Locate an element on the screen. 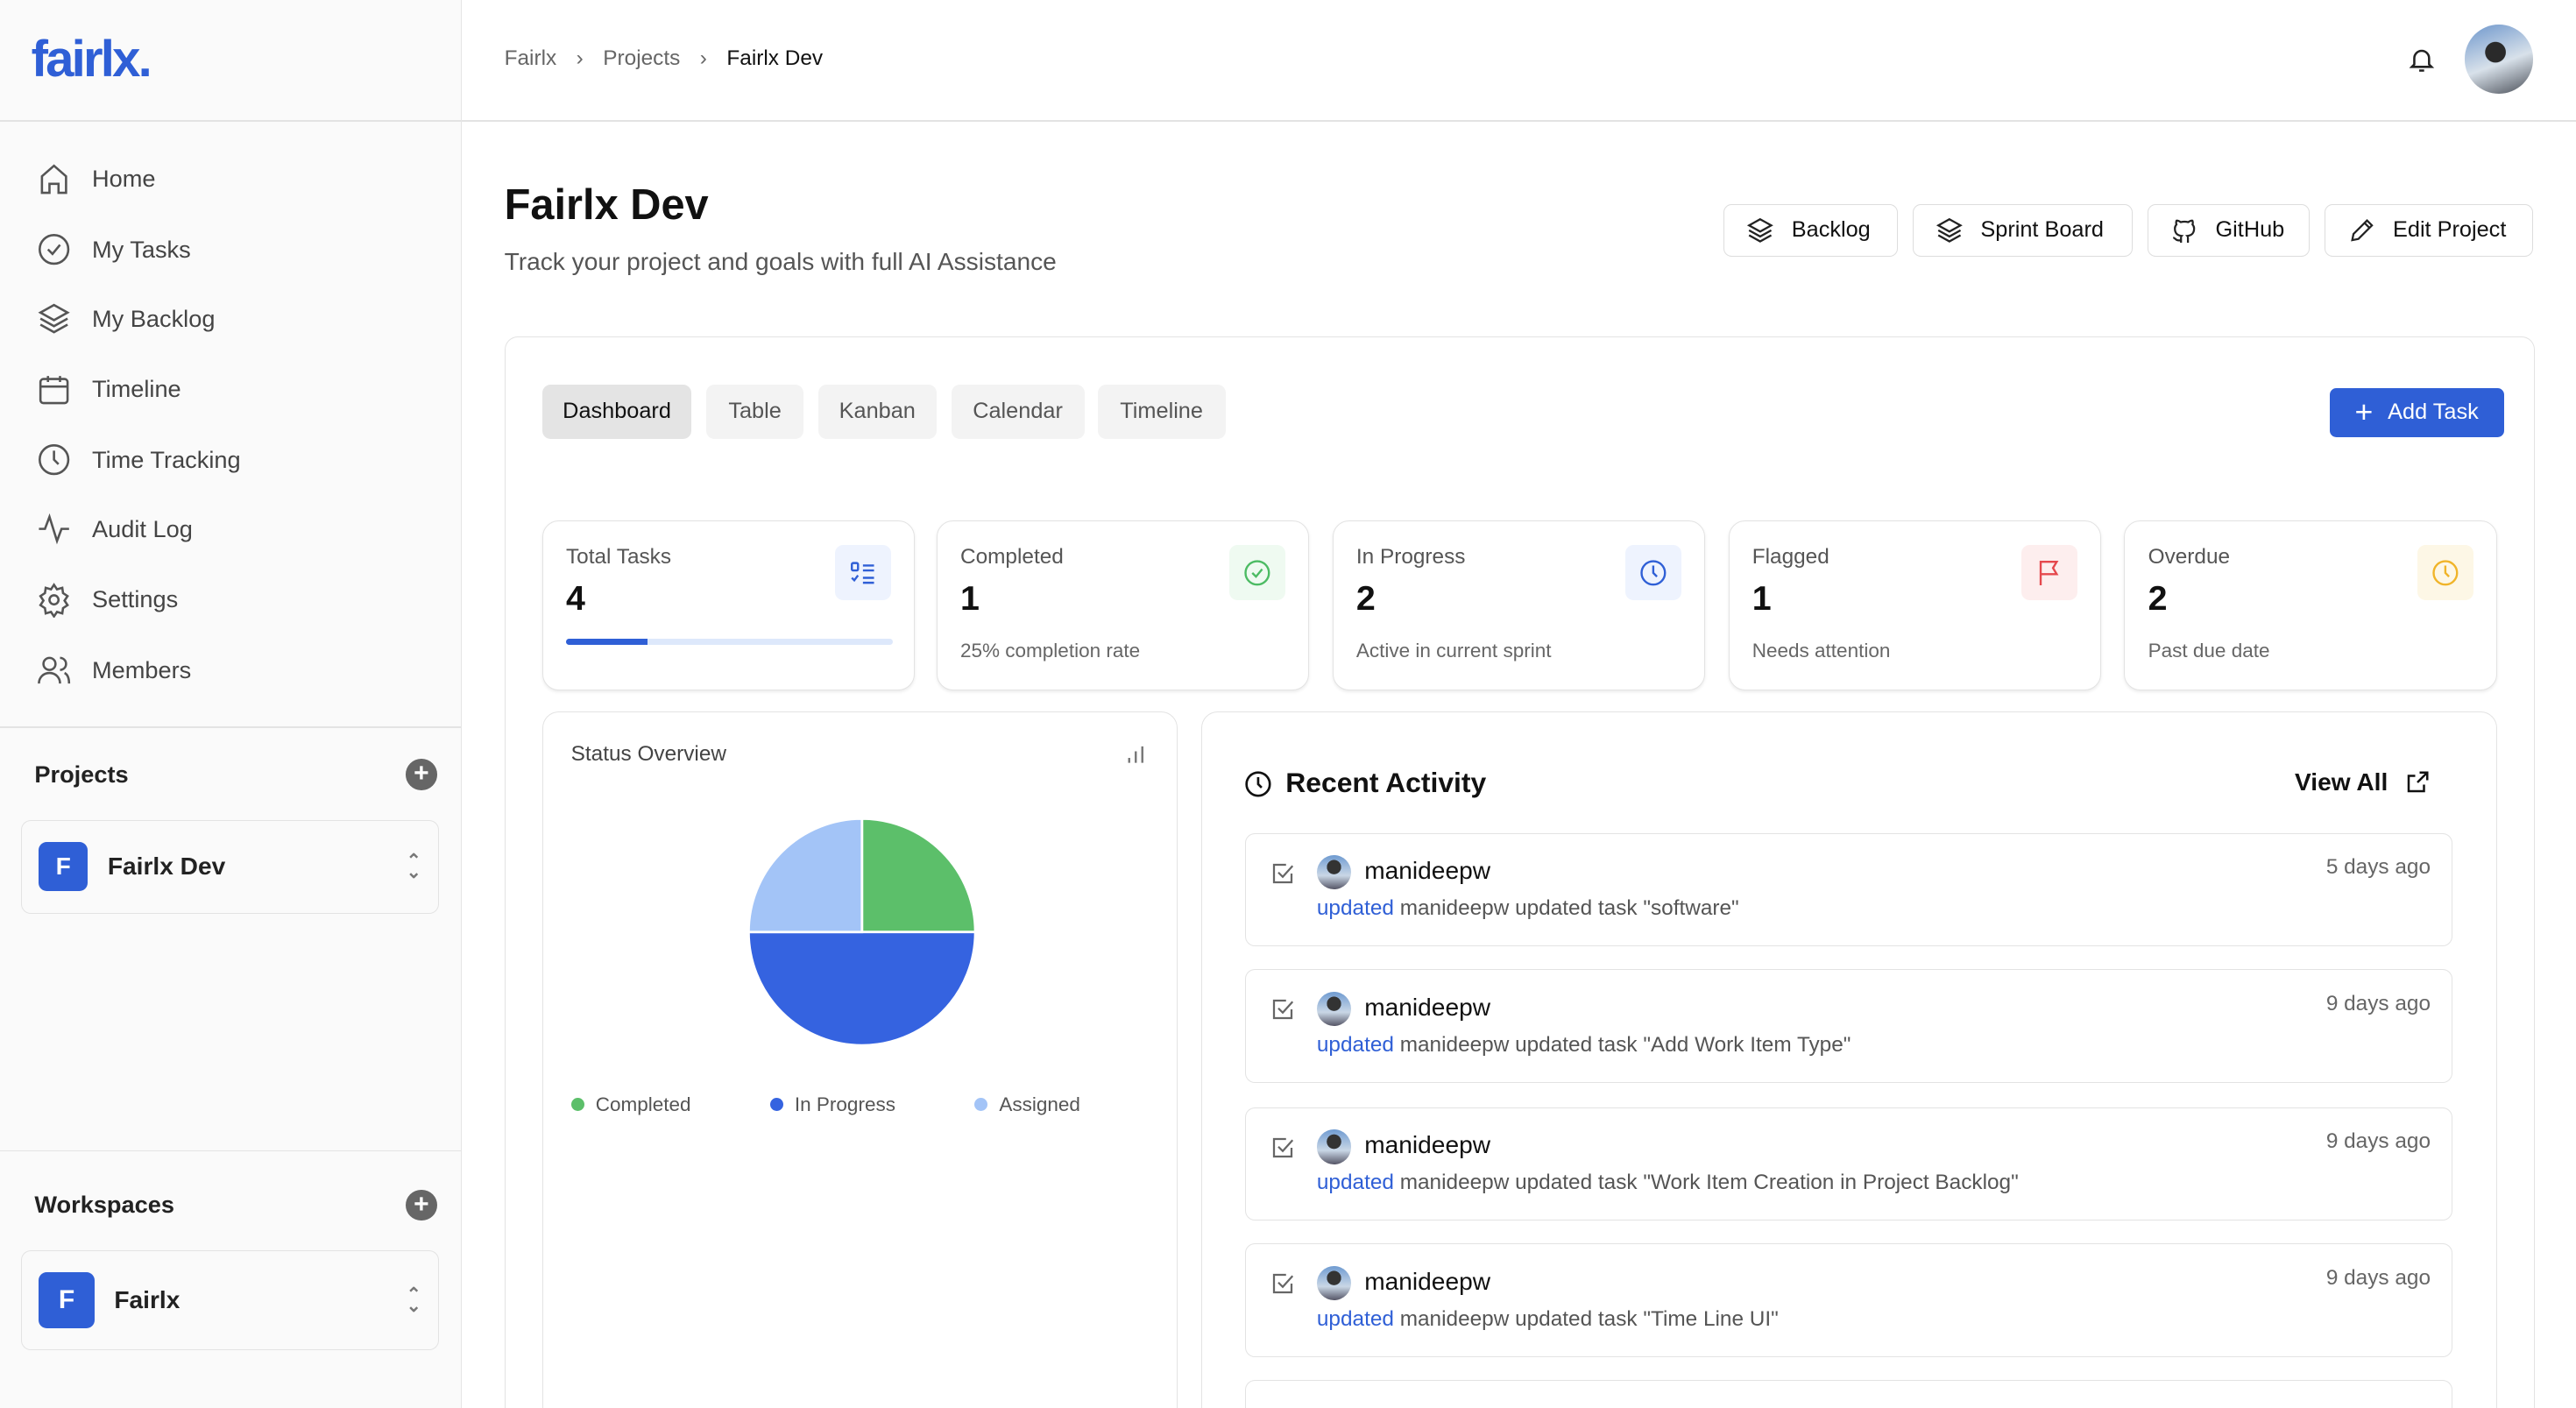 The image size is (2576, 1408). breadcrumb-fairlx: Fairlx is located at coordinates (530, 58).